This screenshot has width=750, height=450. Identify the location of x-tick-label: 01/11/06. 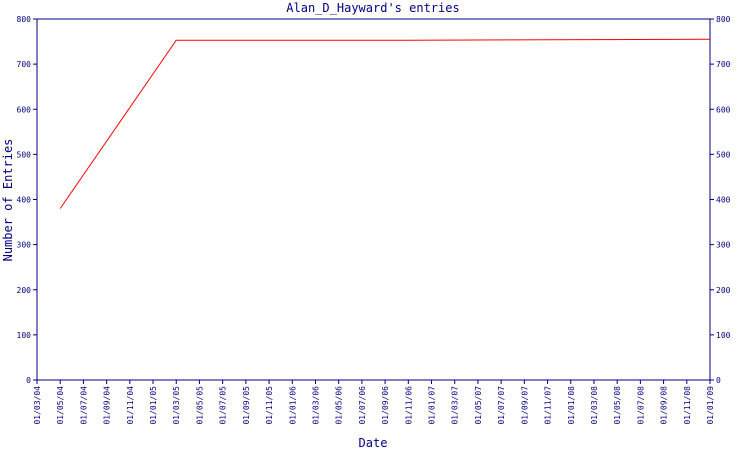
(408, 405).